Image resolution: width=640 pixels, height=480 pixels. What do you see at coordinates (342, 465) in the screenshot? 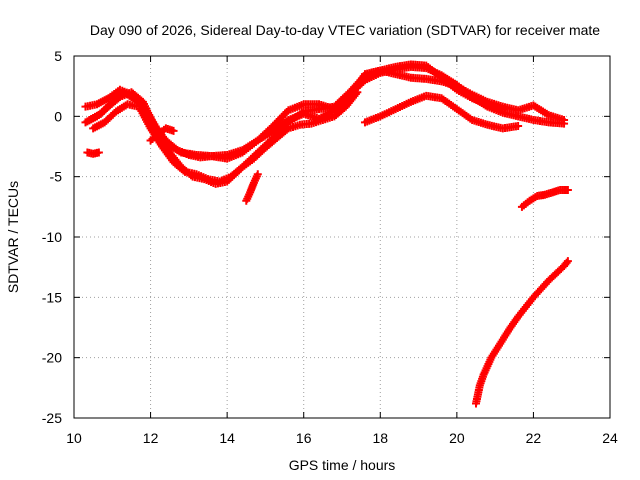
I see `x-axis-label: GPS time / hours` at bounding box center [342, 465].